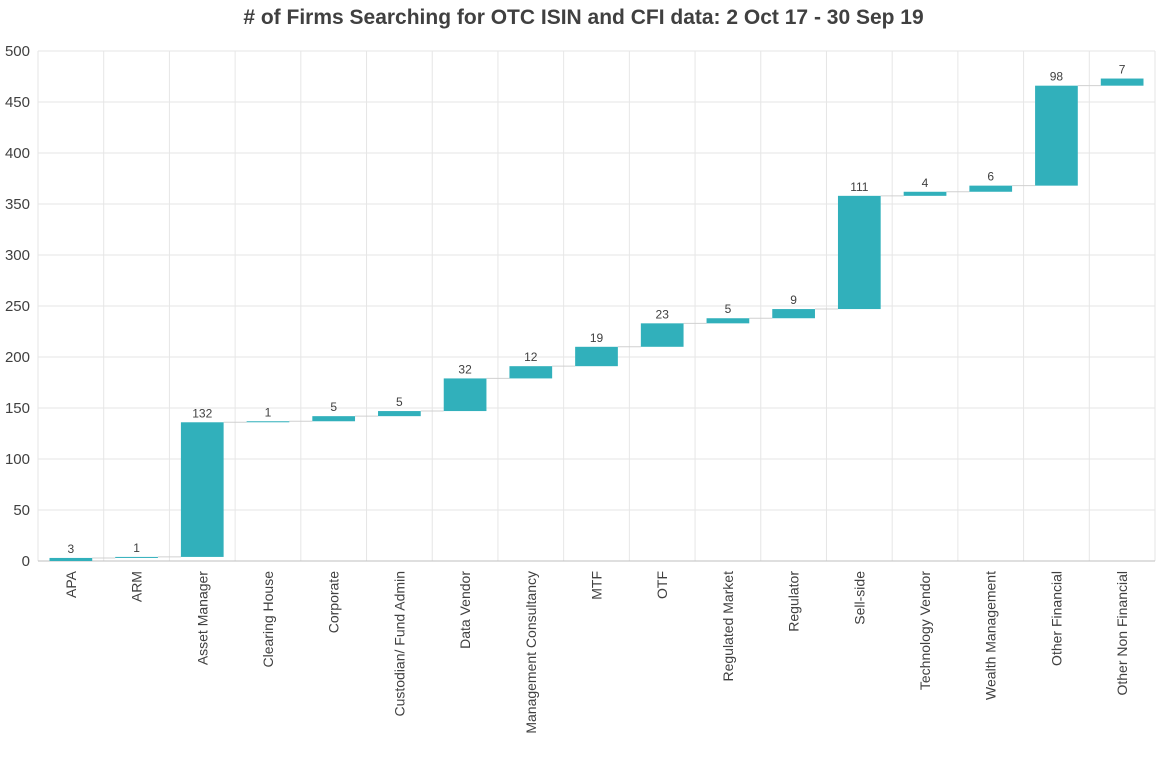 The width and height of the screenshot is (1167, 764). Describe the element at coordinates (71, 584) in the screenshot. I see `x-tick-label: APA` at that location.